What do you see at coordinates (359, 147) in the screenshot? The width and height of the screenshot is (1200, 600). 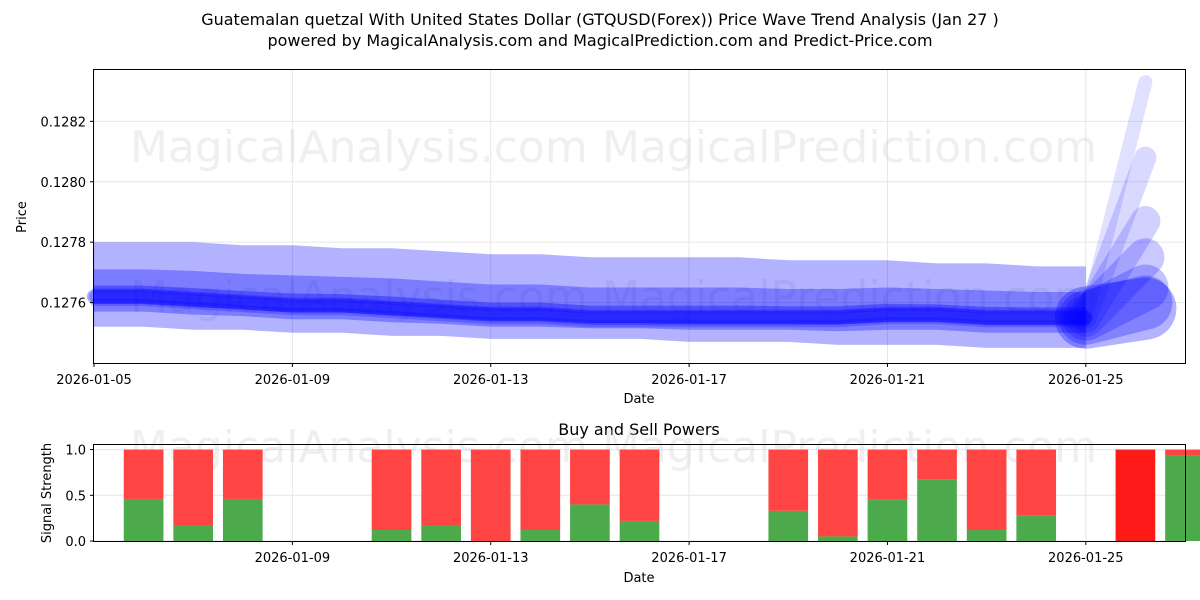 I see `watermark-analysis-top: MagicalAnalysis.com` at bounding box center [359, 147].